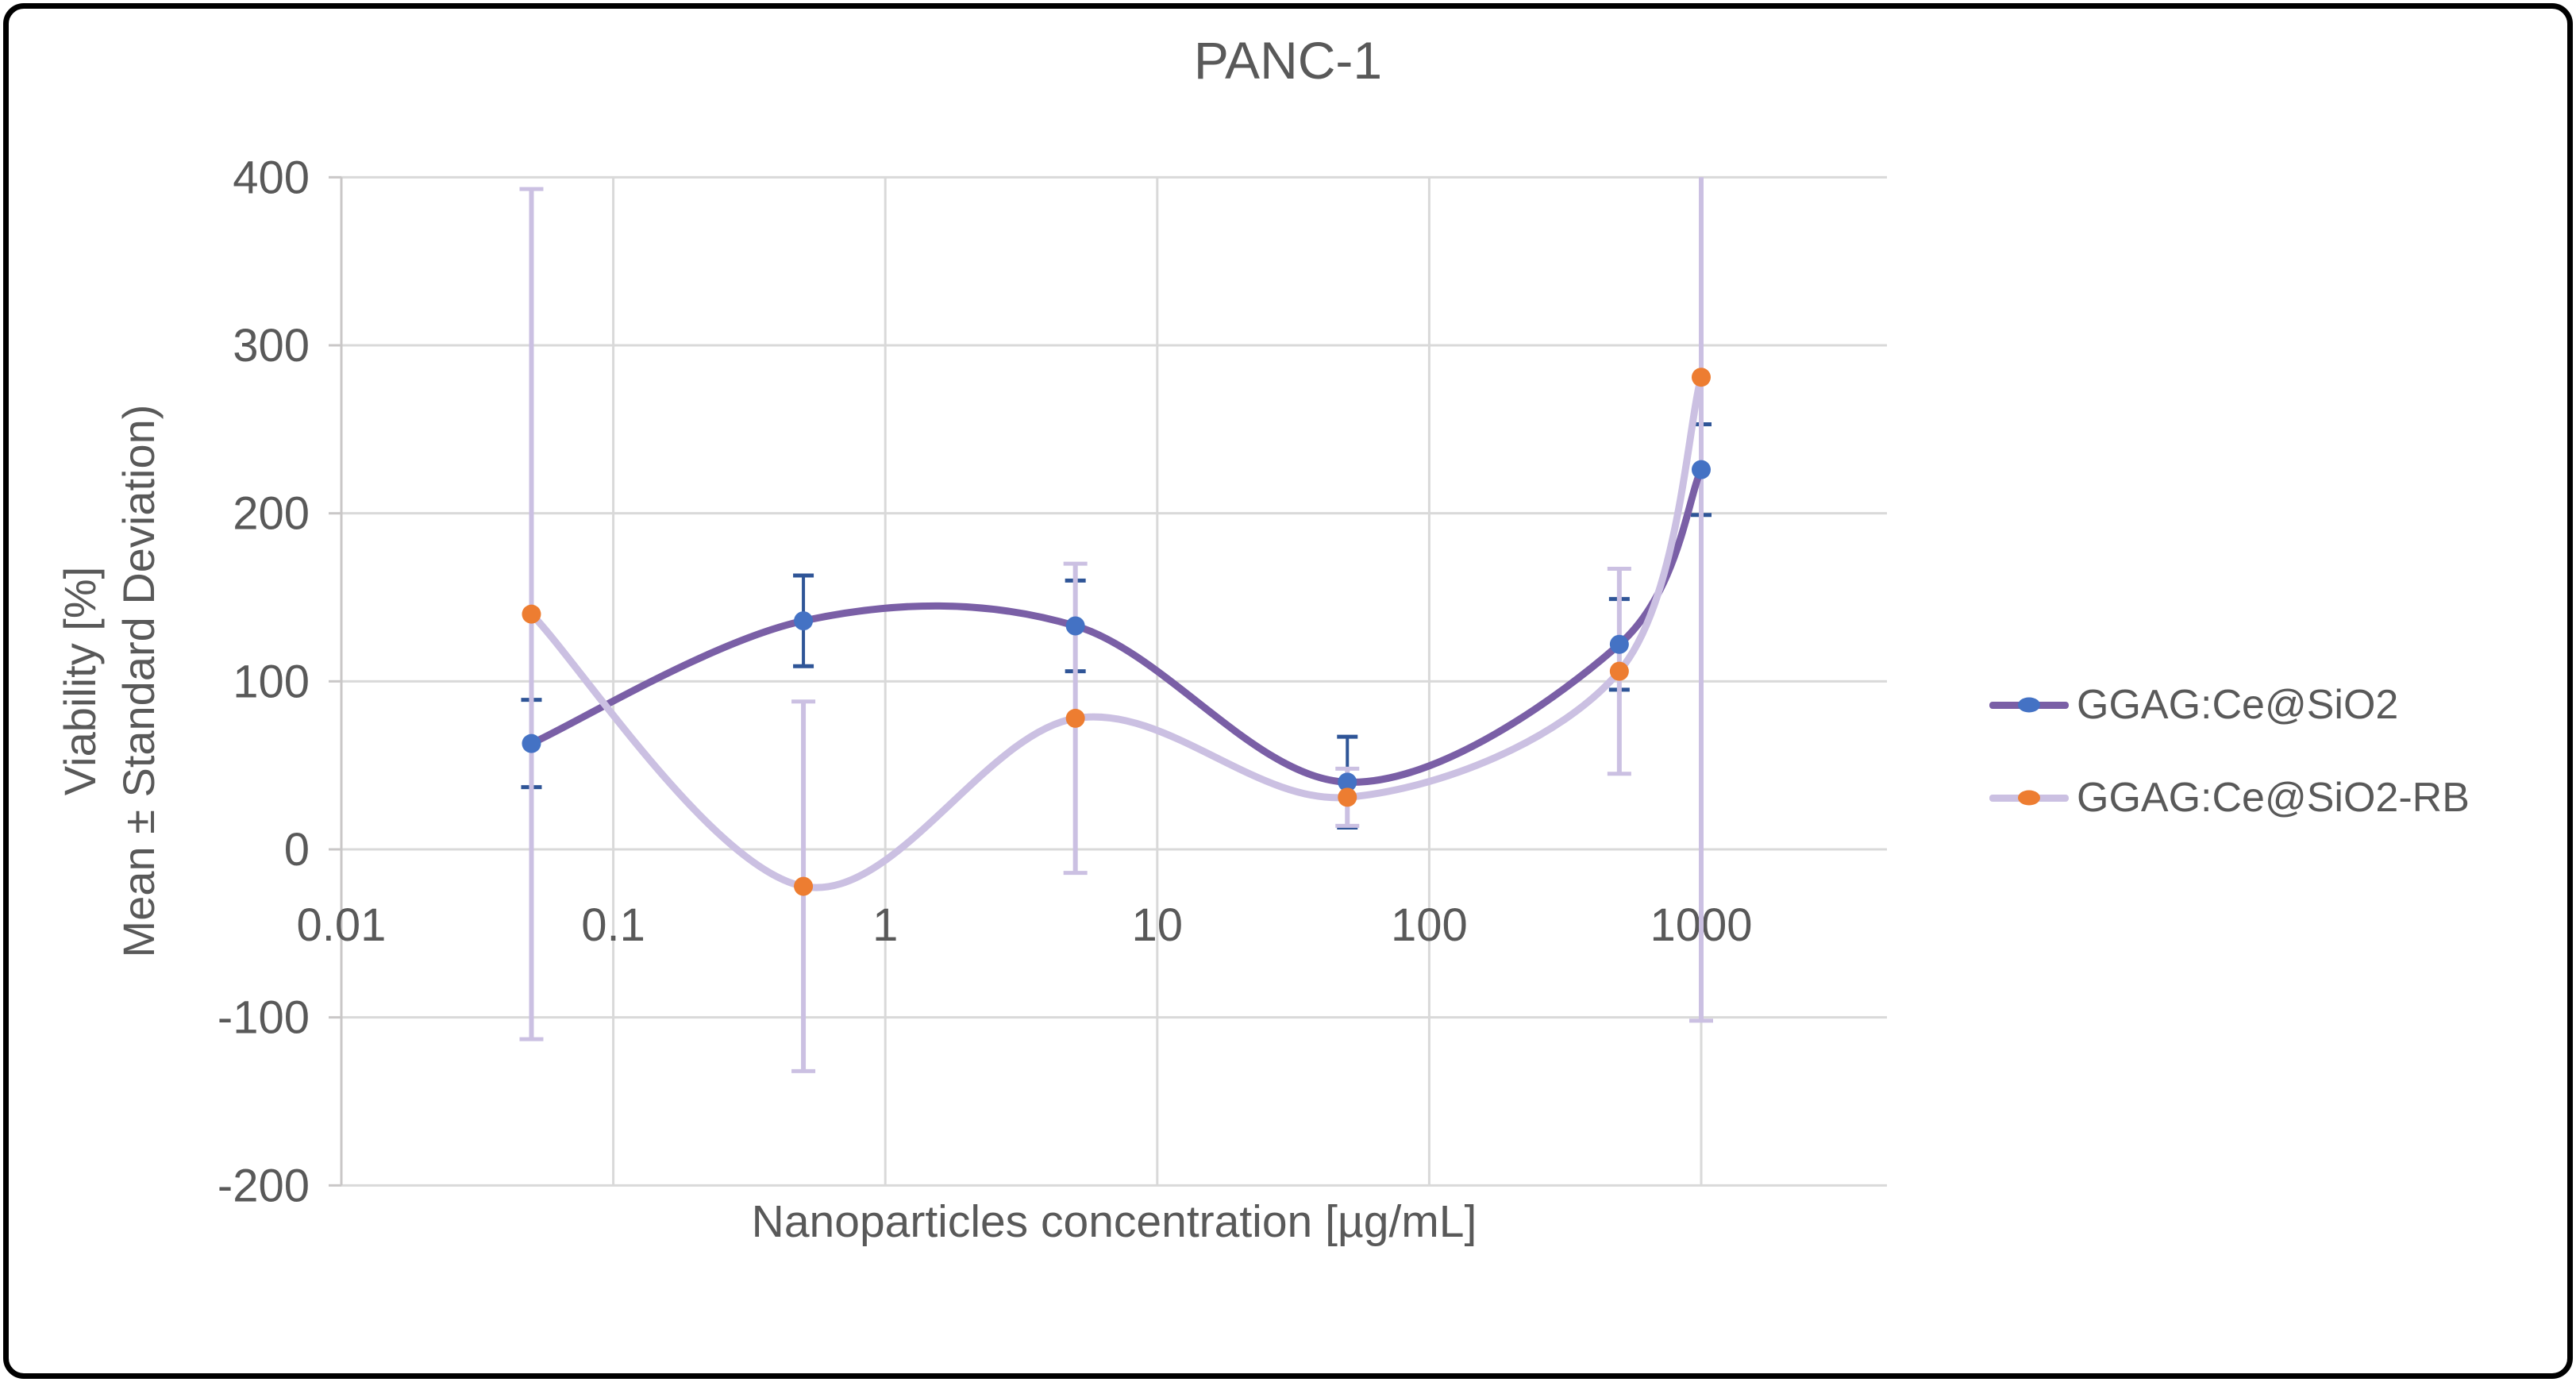  I want to click on x-tick-label: 10, so click(1158, 925).